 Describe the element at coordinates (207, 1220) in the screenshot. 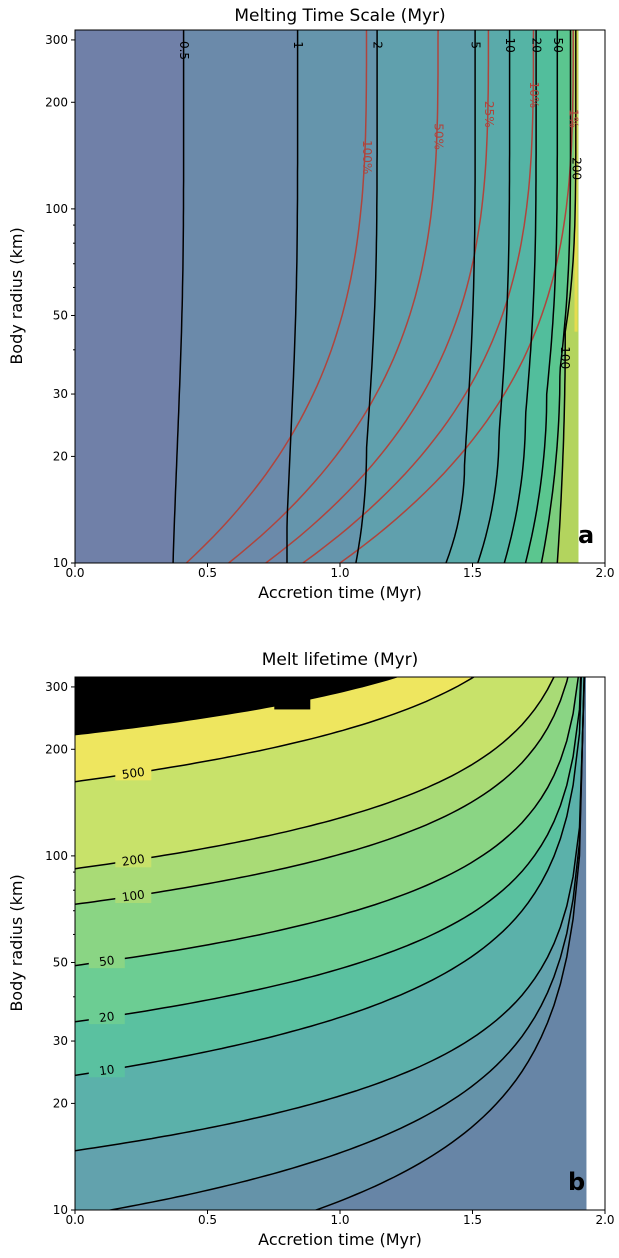

I see `panel-b-x-tick-label: 0.5` at that location.